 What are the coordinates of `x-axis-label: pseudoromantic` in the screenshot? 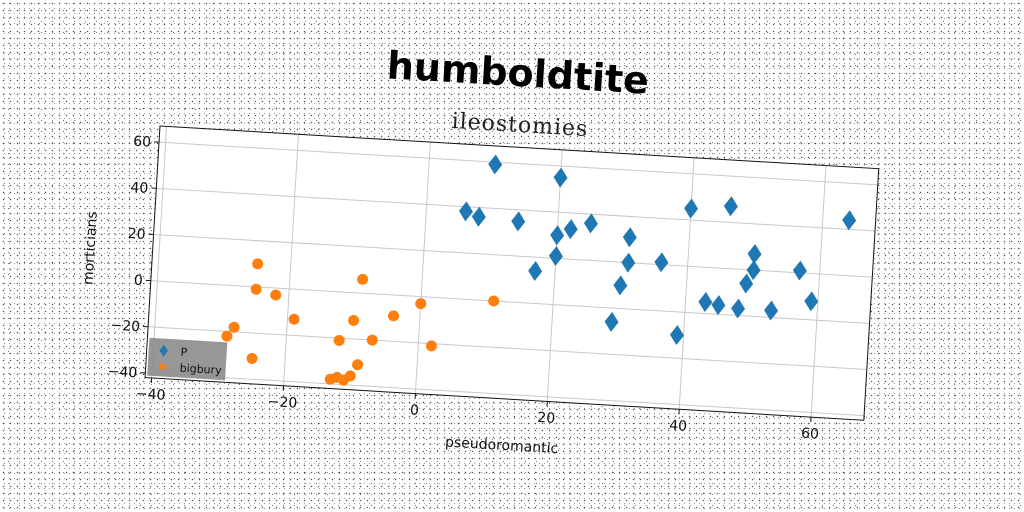 It's located at (502, 445).